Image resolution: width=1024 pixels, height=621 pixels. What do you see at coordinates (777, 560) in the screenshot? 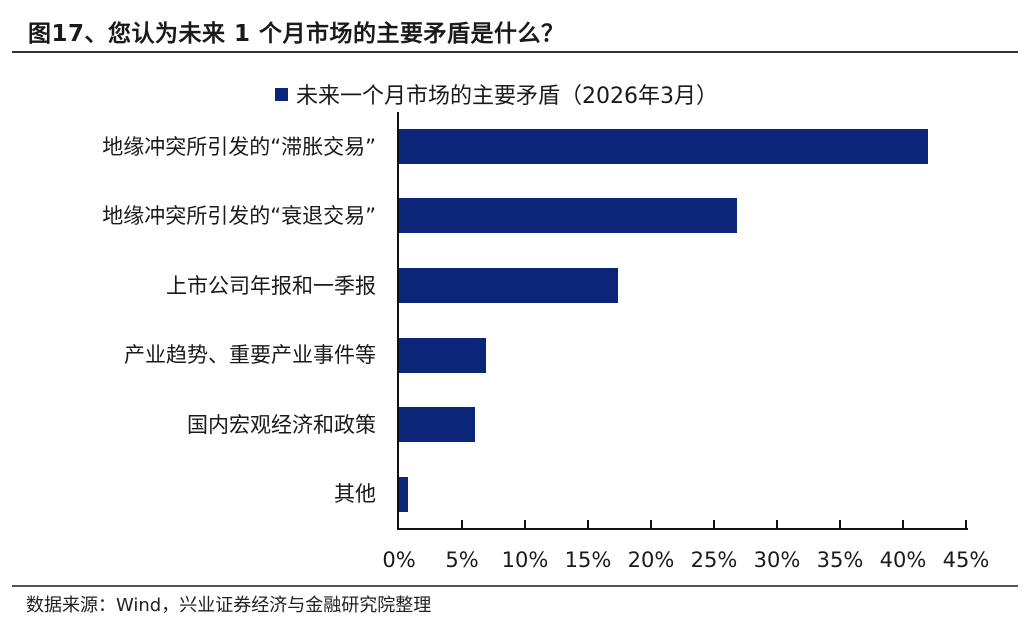
I see `x-tick-label: 30%` at bounding box center [777, 560].